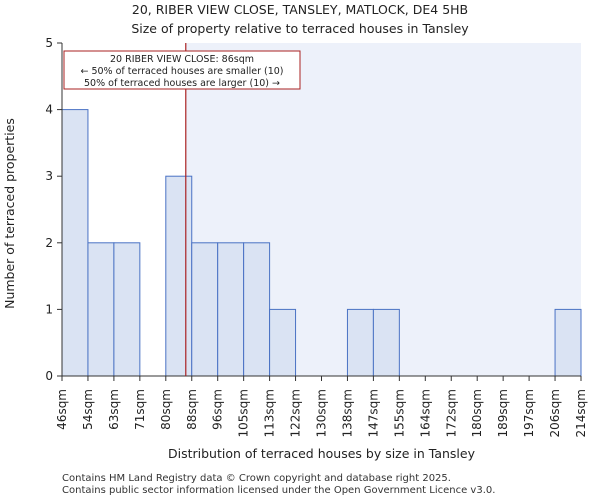 Image resolution: width=600 pixels, height=500 pixels. I want to click on x-tick-label: 189sqm, so click(503, 413).